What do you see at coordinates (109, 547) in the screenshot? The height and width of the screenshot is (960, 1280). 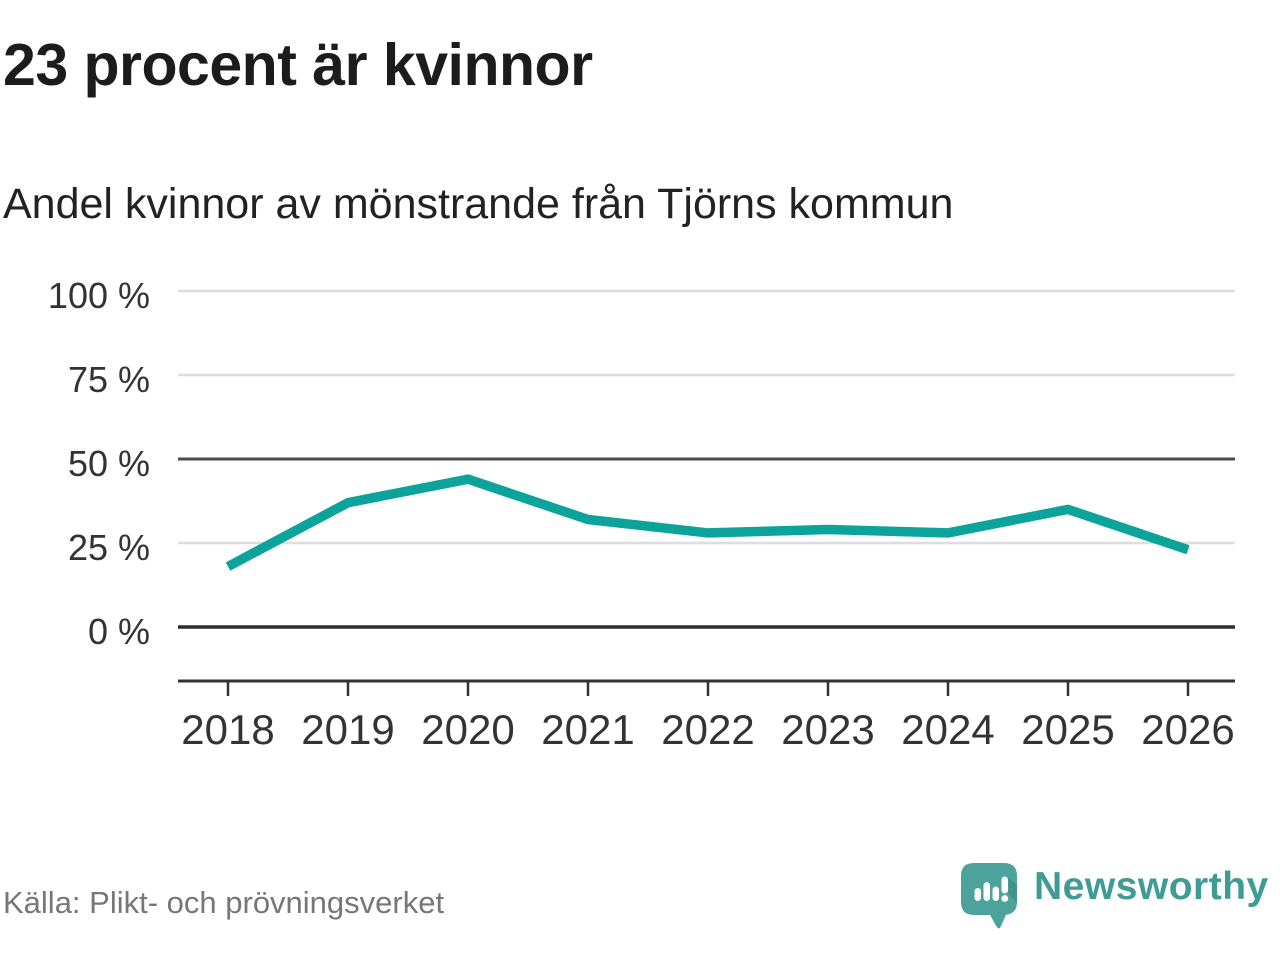 I see `y-axis-label-25: 25 %` at bounding box center [109, 547].